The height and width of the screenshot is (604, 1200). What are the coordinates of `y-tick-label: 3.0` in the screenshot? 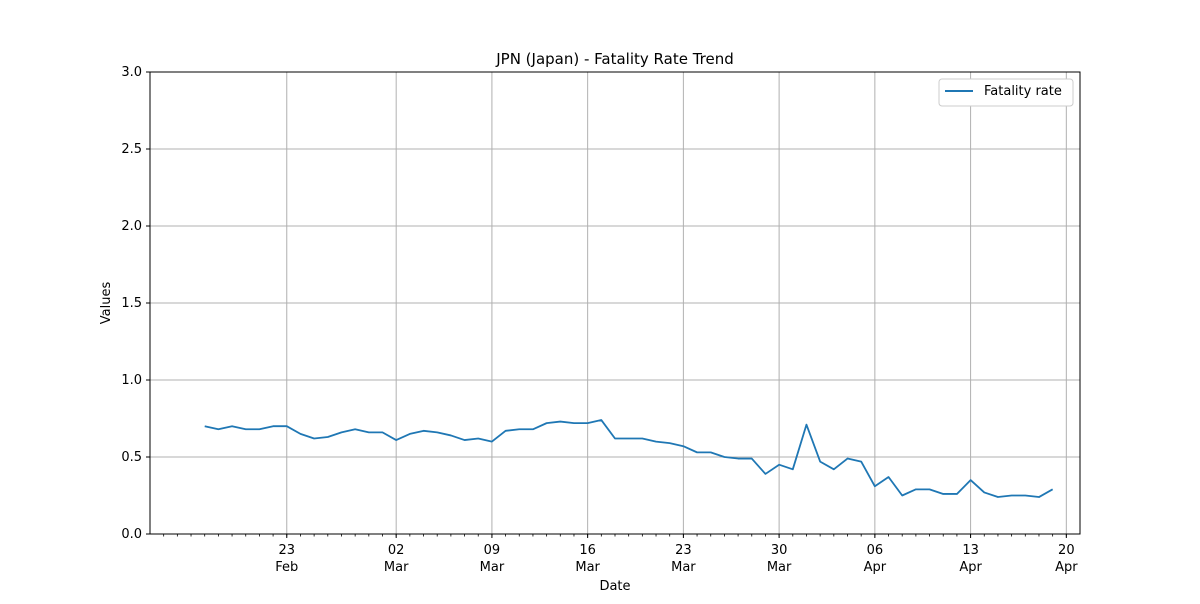 It's located at (131, 72).